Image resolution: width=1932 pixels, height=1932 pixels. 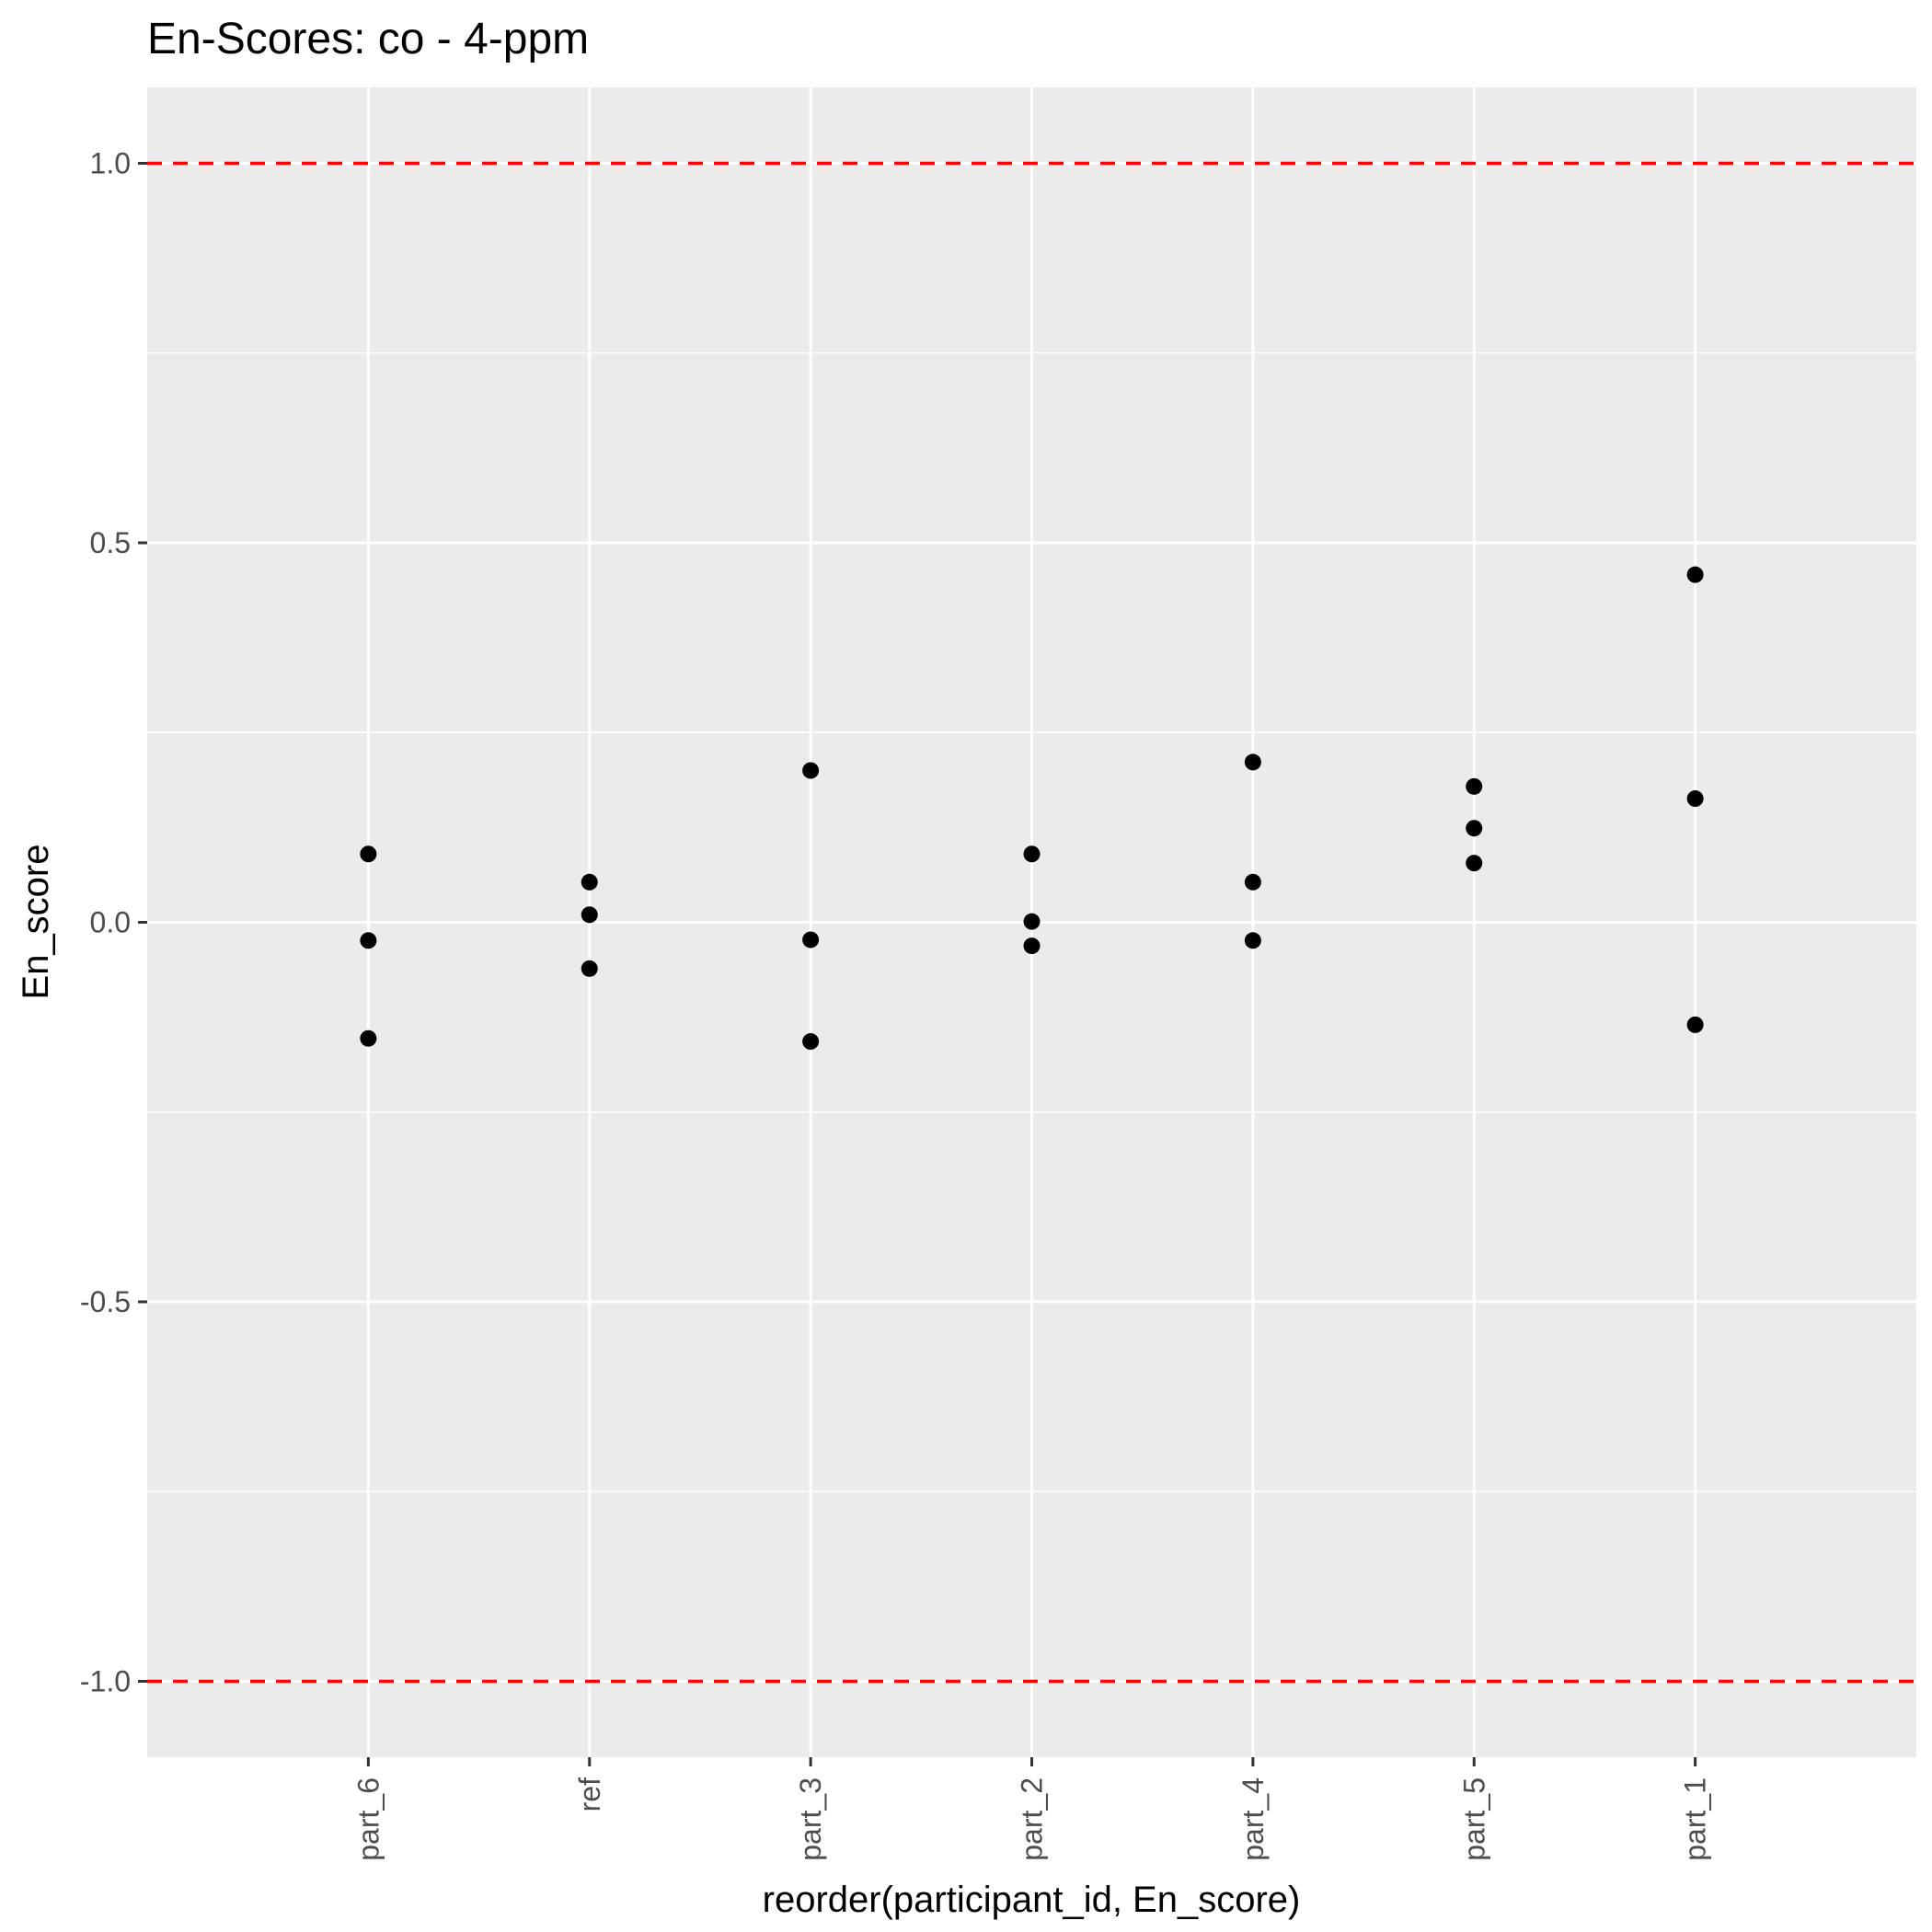 I want to click on y-axis-ticks: 1.0 0.5 0.0 -0.5 -1.0, so click(x=113, y=922).